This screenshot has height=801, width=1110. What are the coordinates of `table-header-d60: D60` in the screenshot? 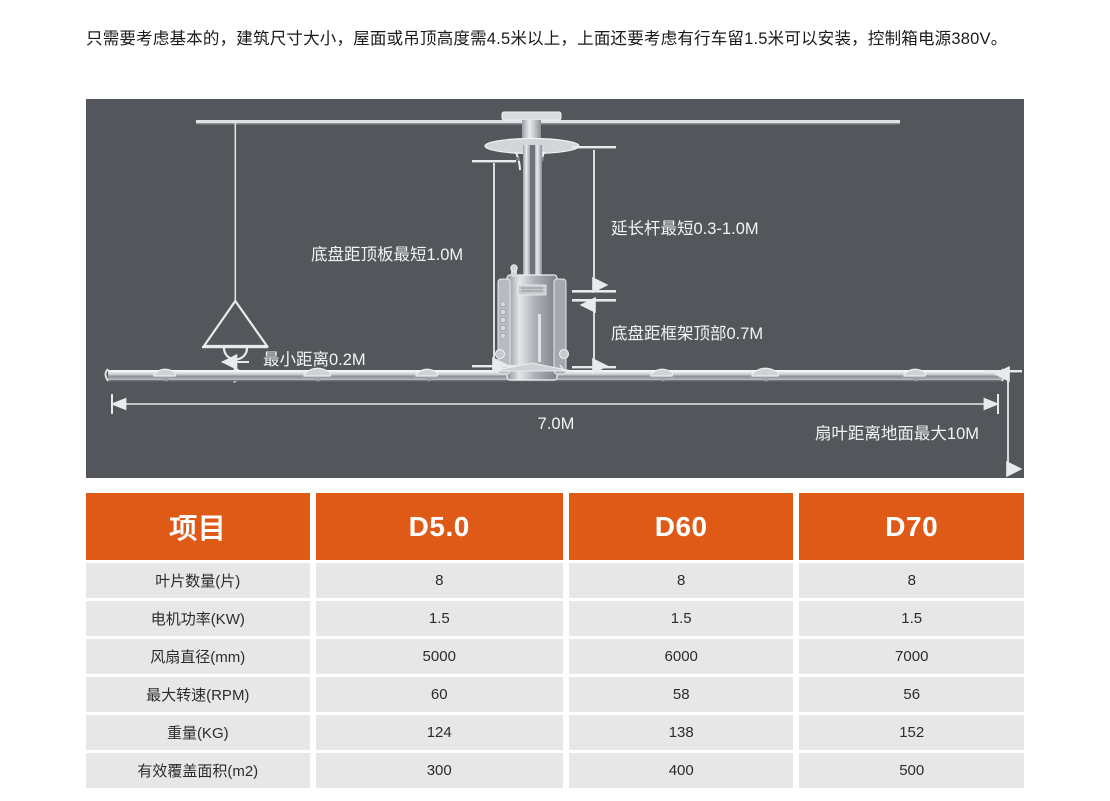 It's located at (681, 526).